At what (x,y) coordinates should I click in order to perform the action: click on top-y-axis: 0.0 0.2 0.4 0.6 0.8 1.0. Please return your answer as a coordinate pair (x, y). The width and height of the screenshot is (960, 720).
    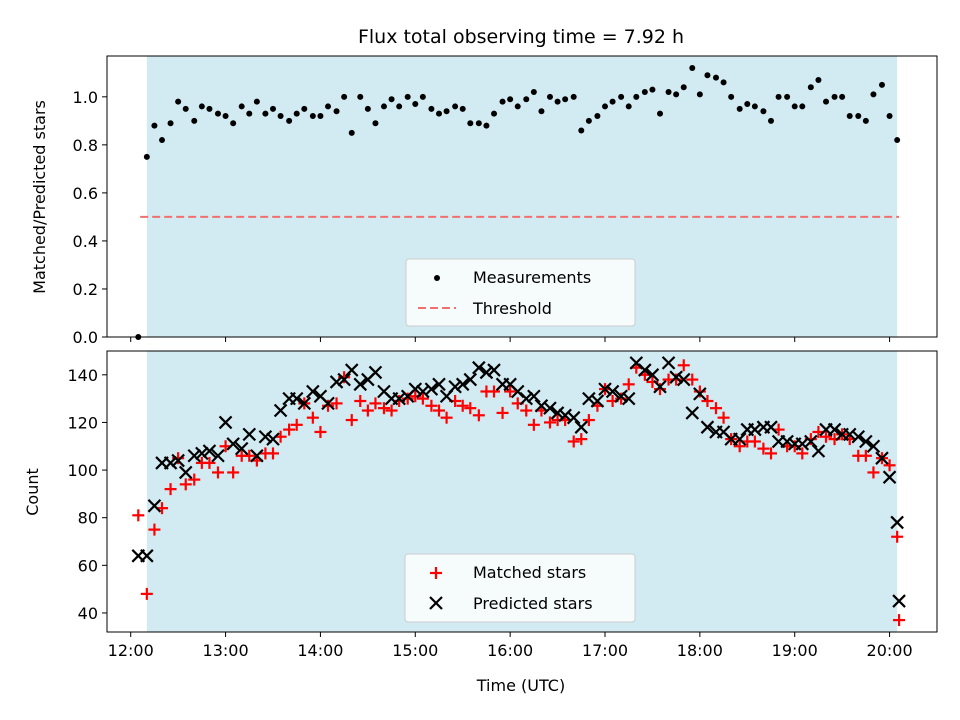
    Looking at the image, I should click on (90, 217).